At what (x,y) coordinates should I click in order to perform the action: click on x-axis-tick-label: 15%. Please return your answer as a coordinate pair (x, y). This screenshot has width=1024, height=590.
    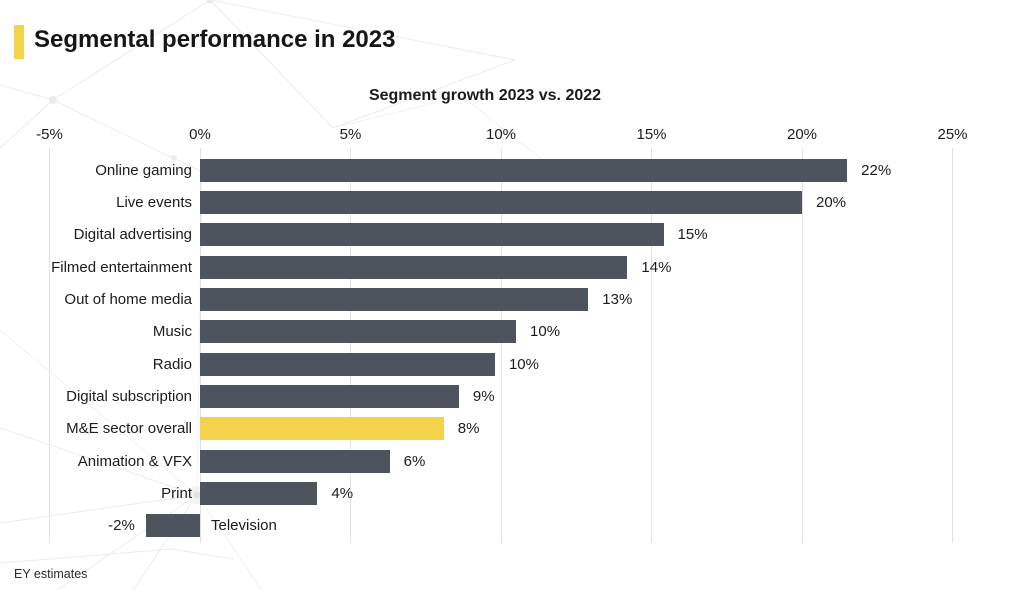
    Looking at the image, I should click on (651, 134).